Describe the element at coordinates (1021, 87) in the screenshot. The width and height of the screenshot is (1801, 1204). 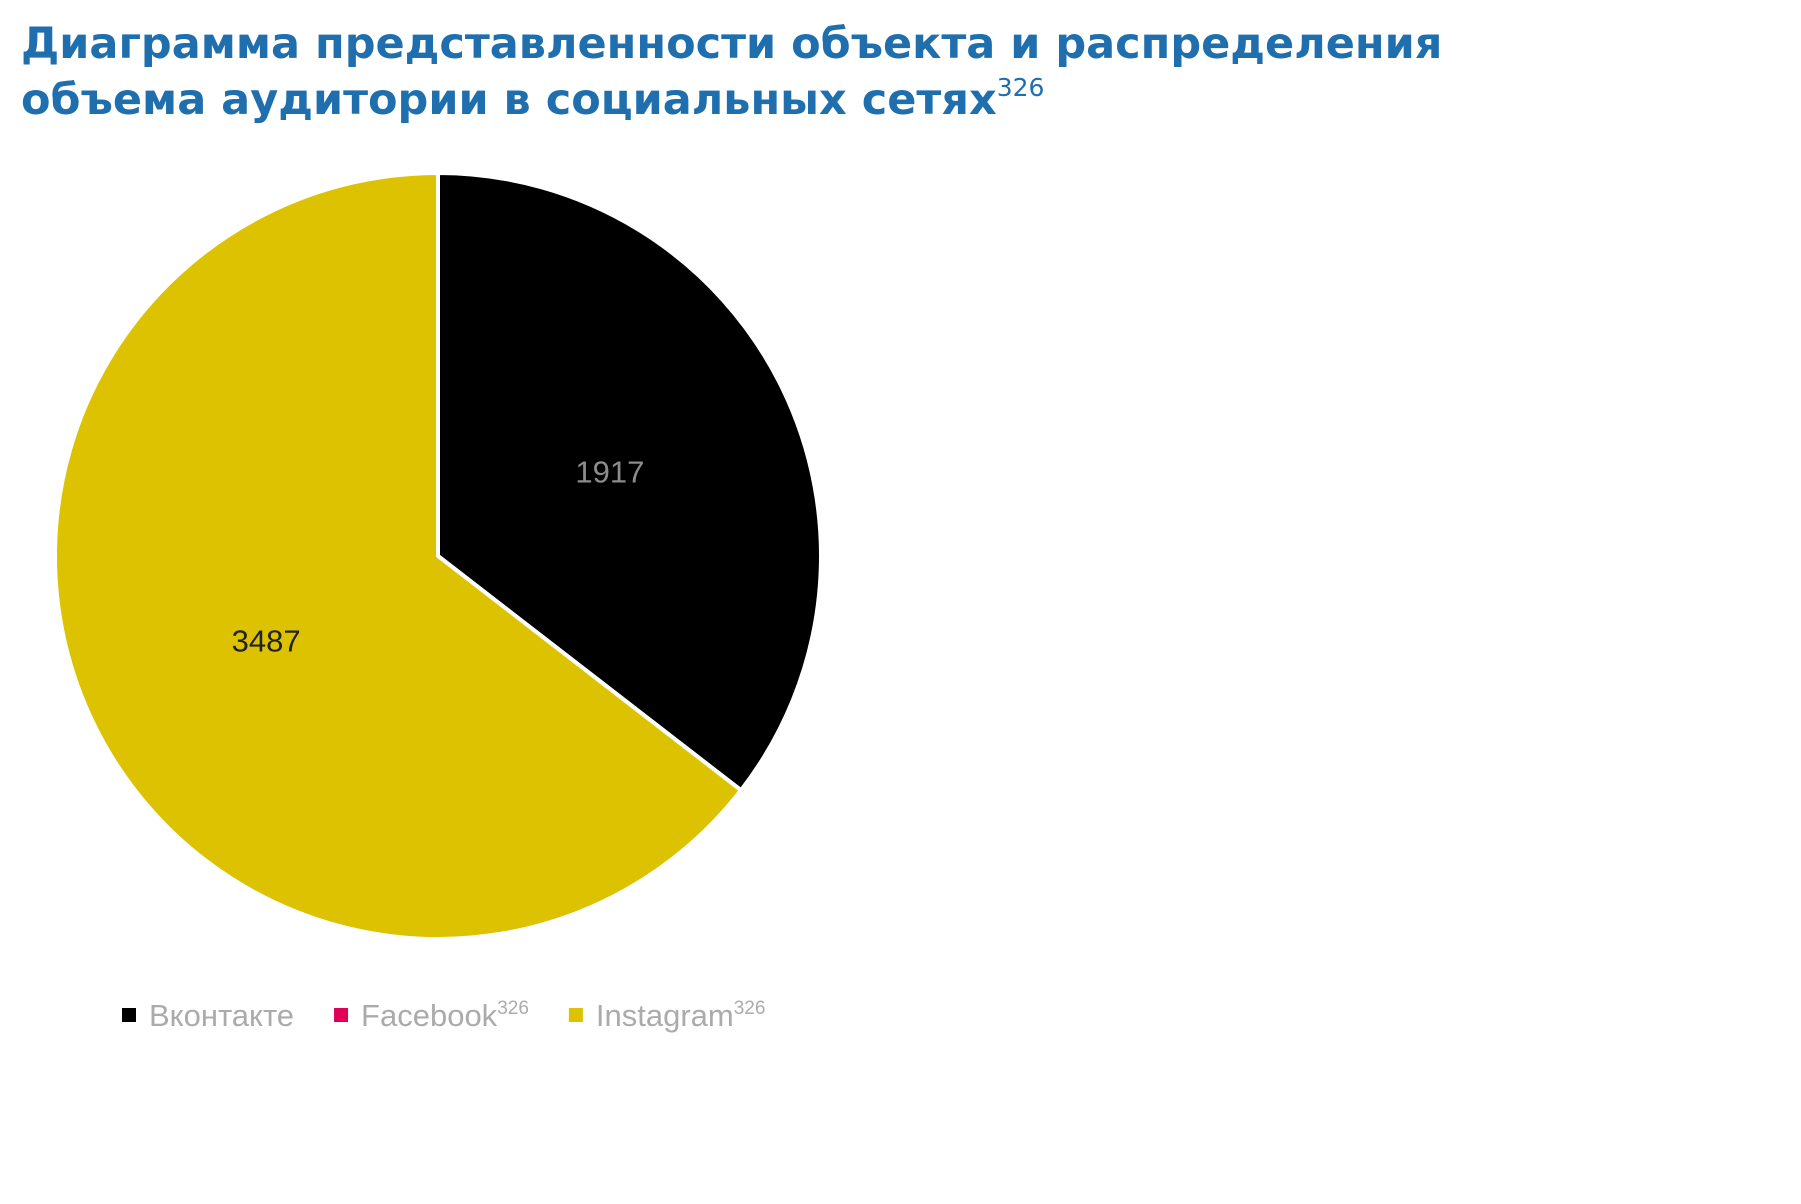
I see `title-footnote: 326` at that location.